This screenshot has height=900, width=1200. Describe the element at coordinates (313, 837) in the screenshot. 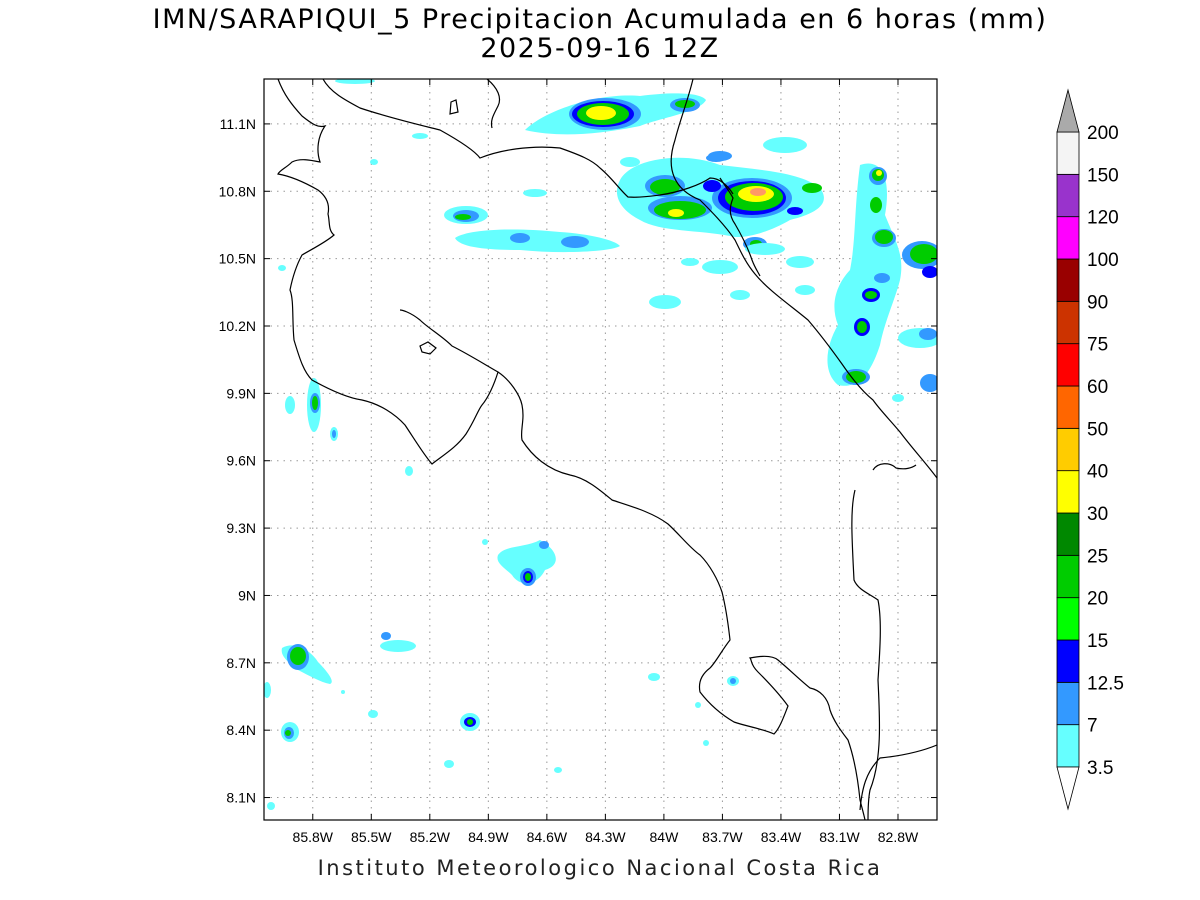

I see `x-tick-label: 85.8W` at that location.